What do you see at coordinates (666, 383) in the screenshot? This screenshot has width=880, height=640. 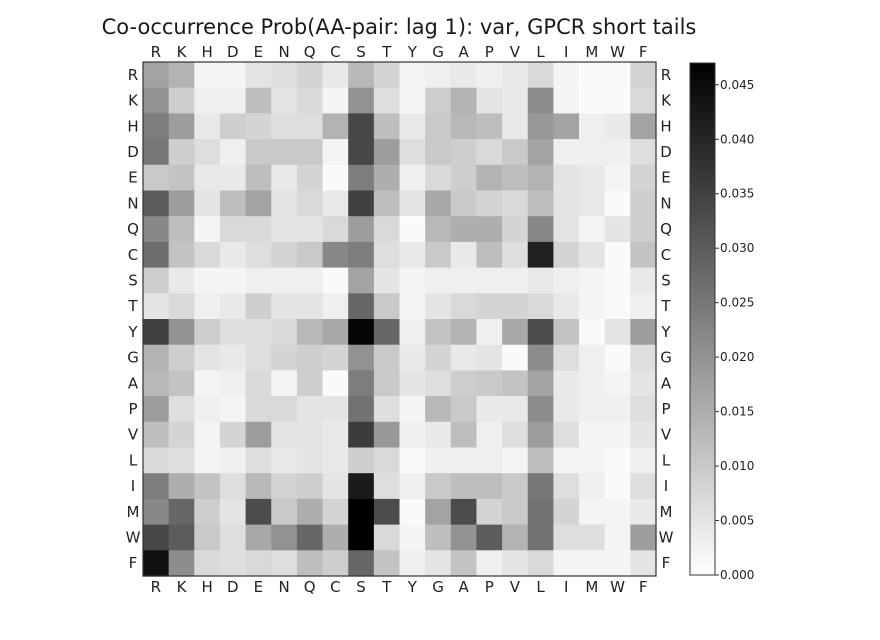 I see `y-tick-label: A` at bounding box center [666, 383].